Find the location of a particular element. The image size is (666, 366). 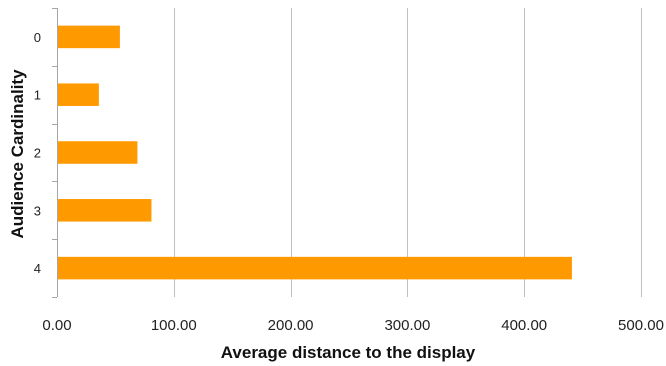

y-tick-label: 1 is located at coordinates (37, 95).